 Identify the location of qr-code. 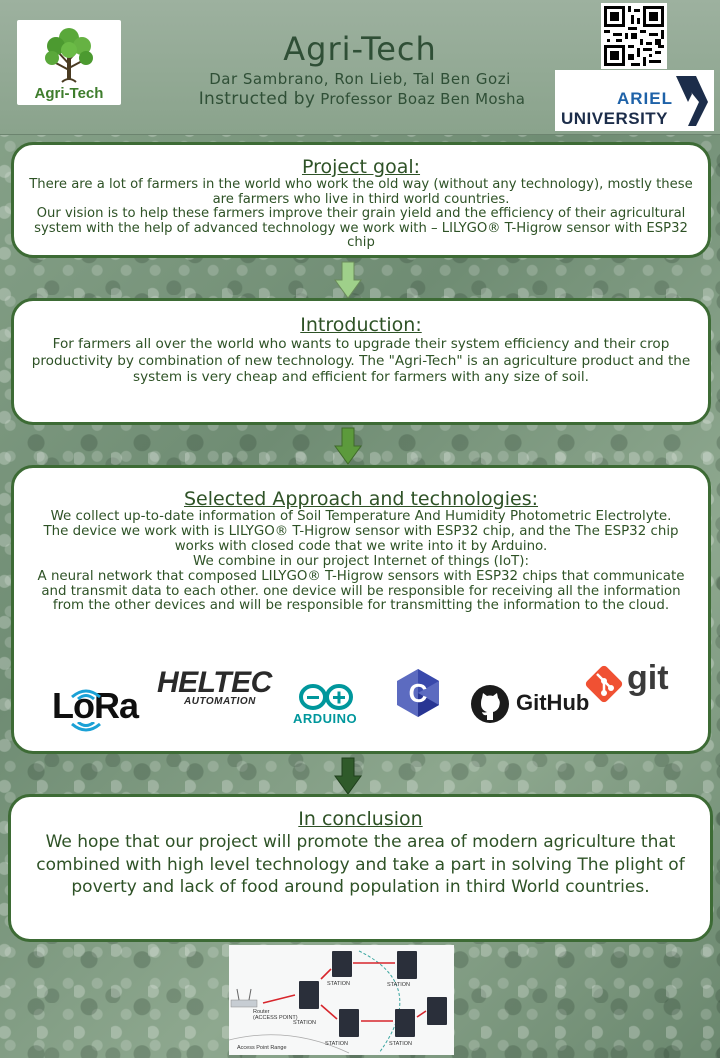
(634, 36).